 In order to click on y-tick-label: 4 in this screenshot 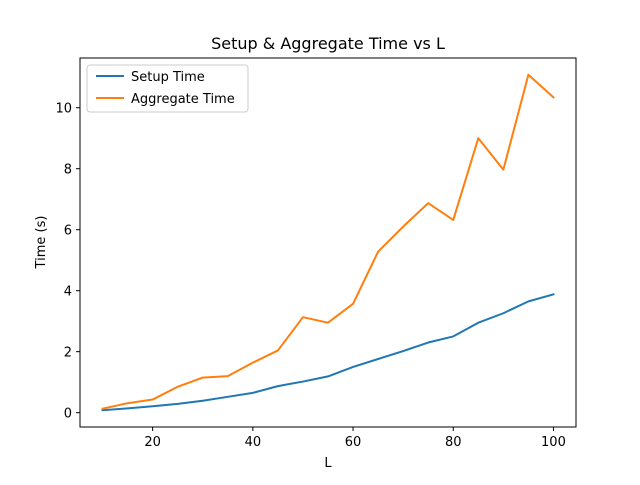, I will do `click(68, 292)`.